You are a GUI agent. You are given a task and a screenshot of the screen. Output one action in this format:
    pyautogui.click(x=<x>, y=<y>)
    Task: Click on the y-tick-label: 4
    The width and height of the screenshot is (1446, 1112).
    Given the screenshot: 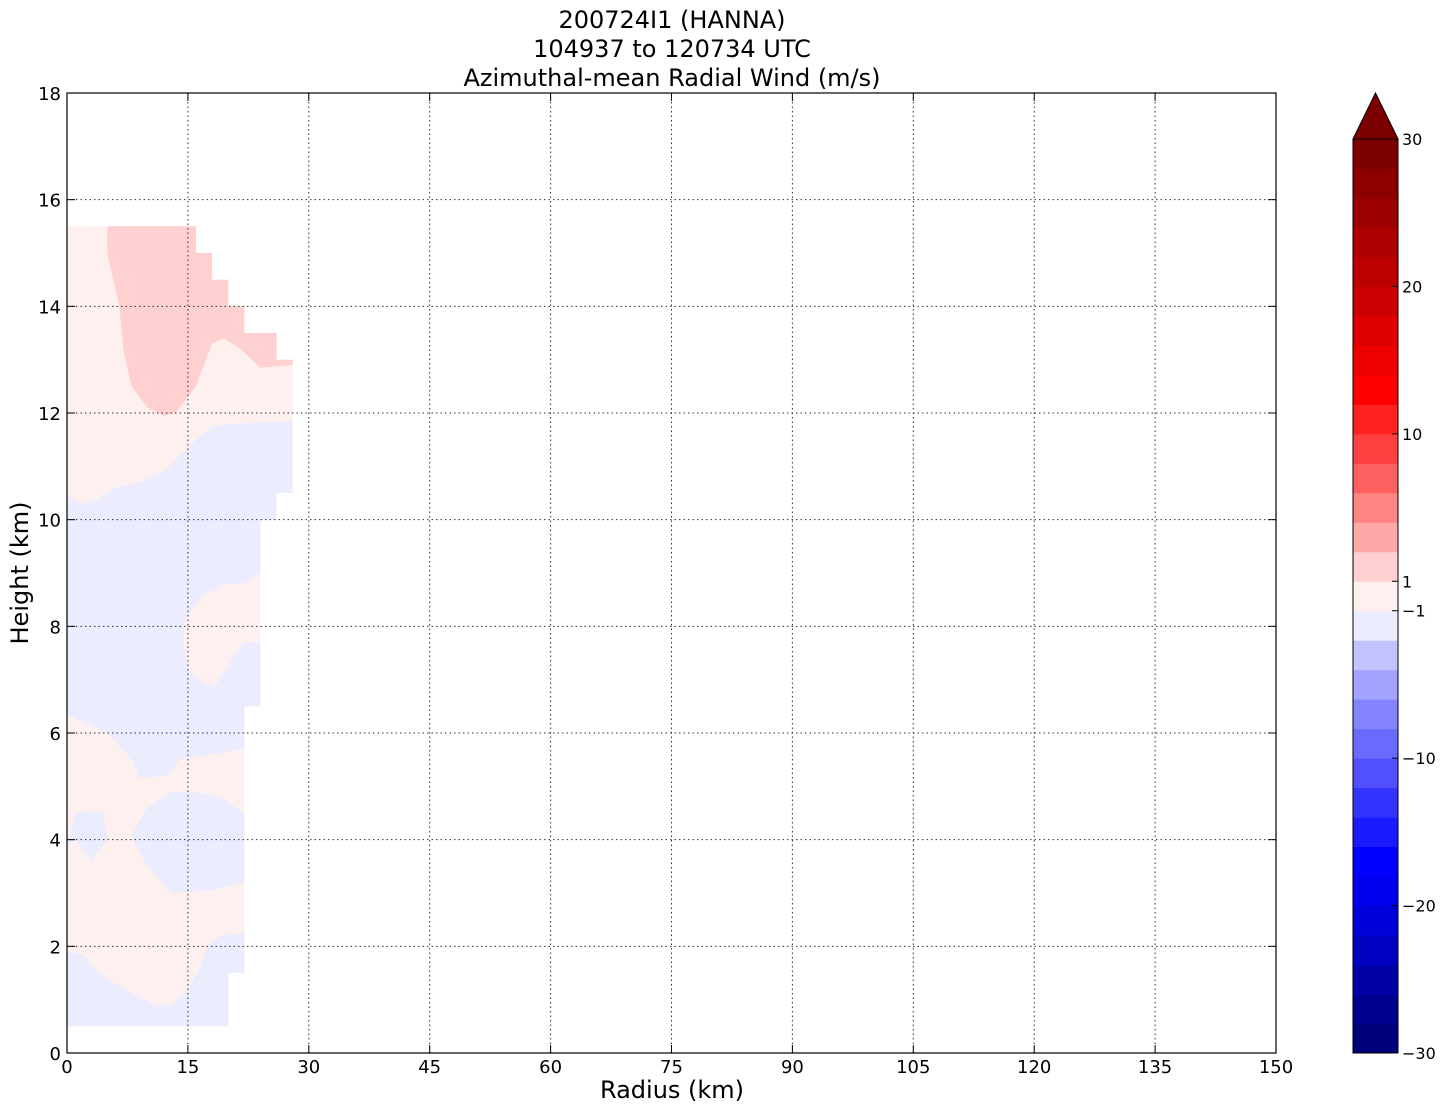 What is the action you would take?
    pyautogui.click(x=55, y=841)
    